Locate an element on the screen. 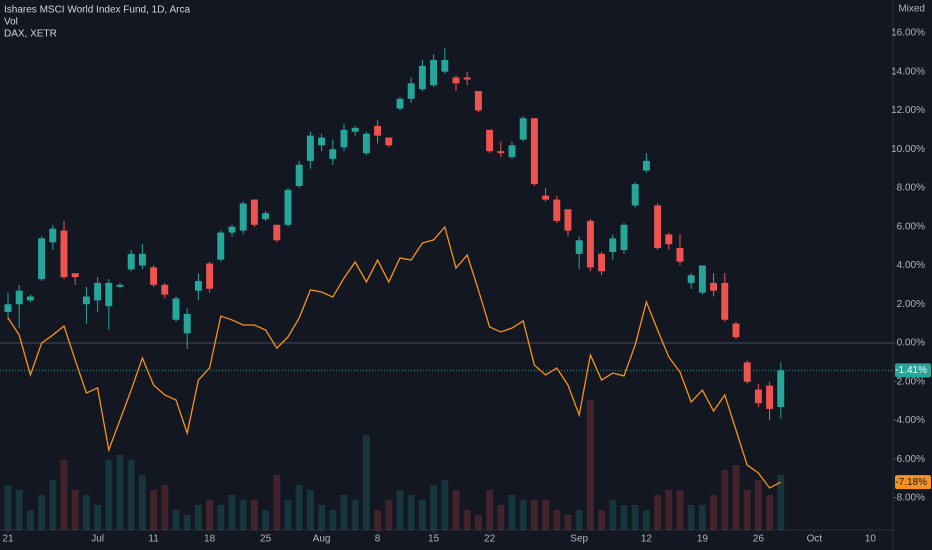  series-name: Vol is located at coordinates (11, 22).